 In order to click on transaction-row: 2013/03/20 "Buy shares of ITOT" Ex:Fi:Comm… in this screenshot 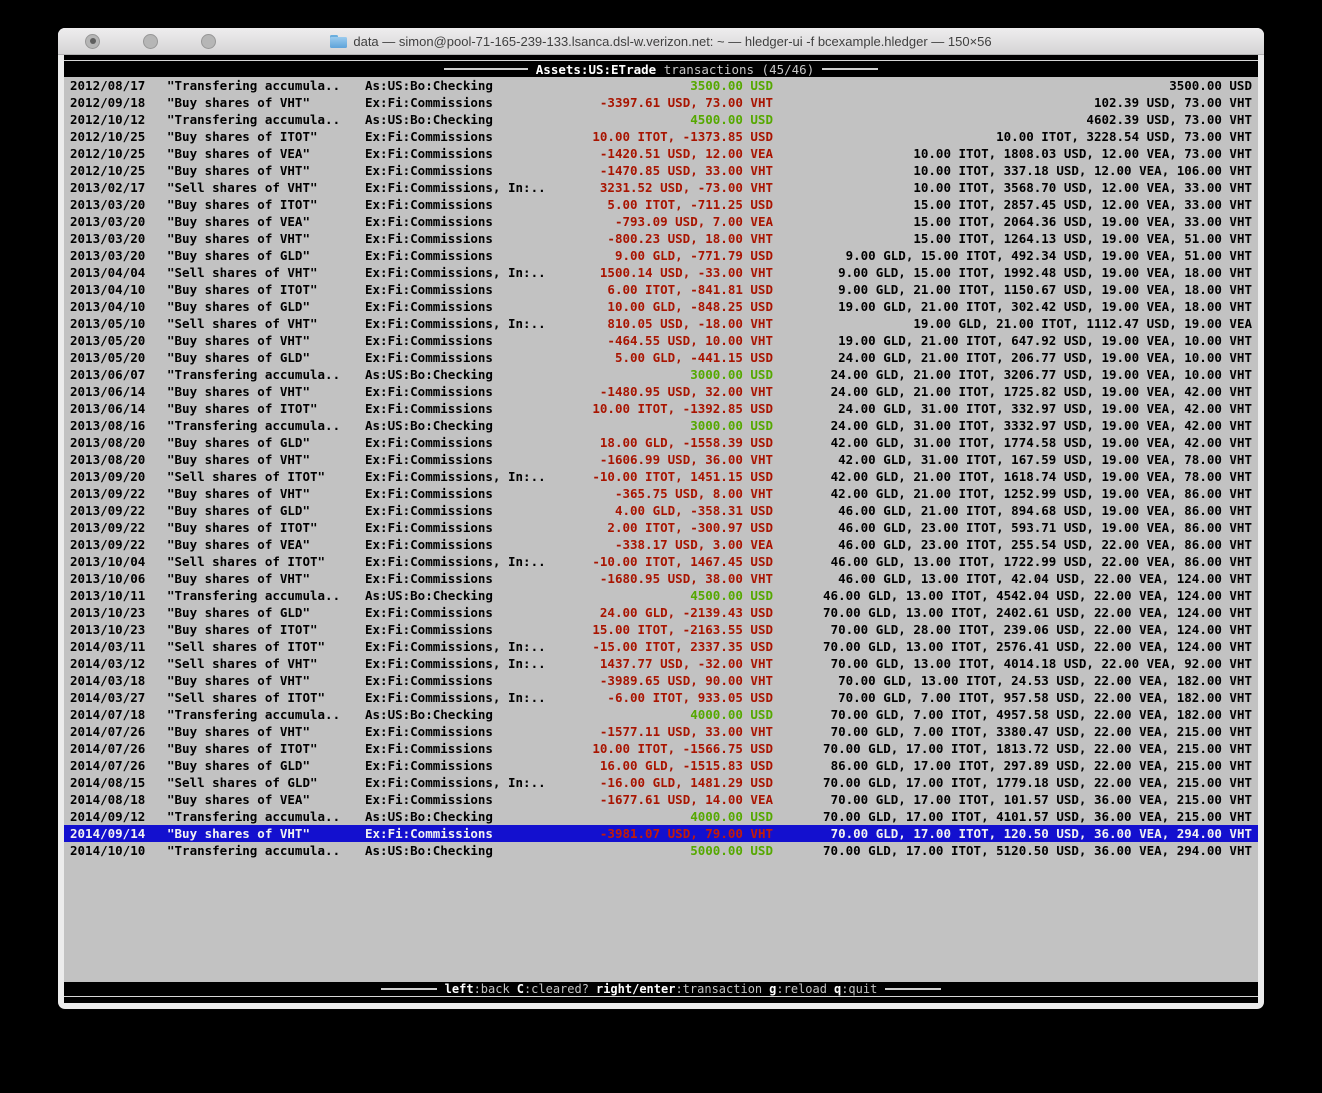, I will do `click(661, 204)`.